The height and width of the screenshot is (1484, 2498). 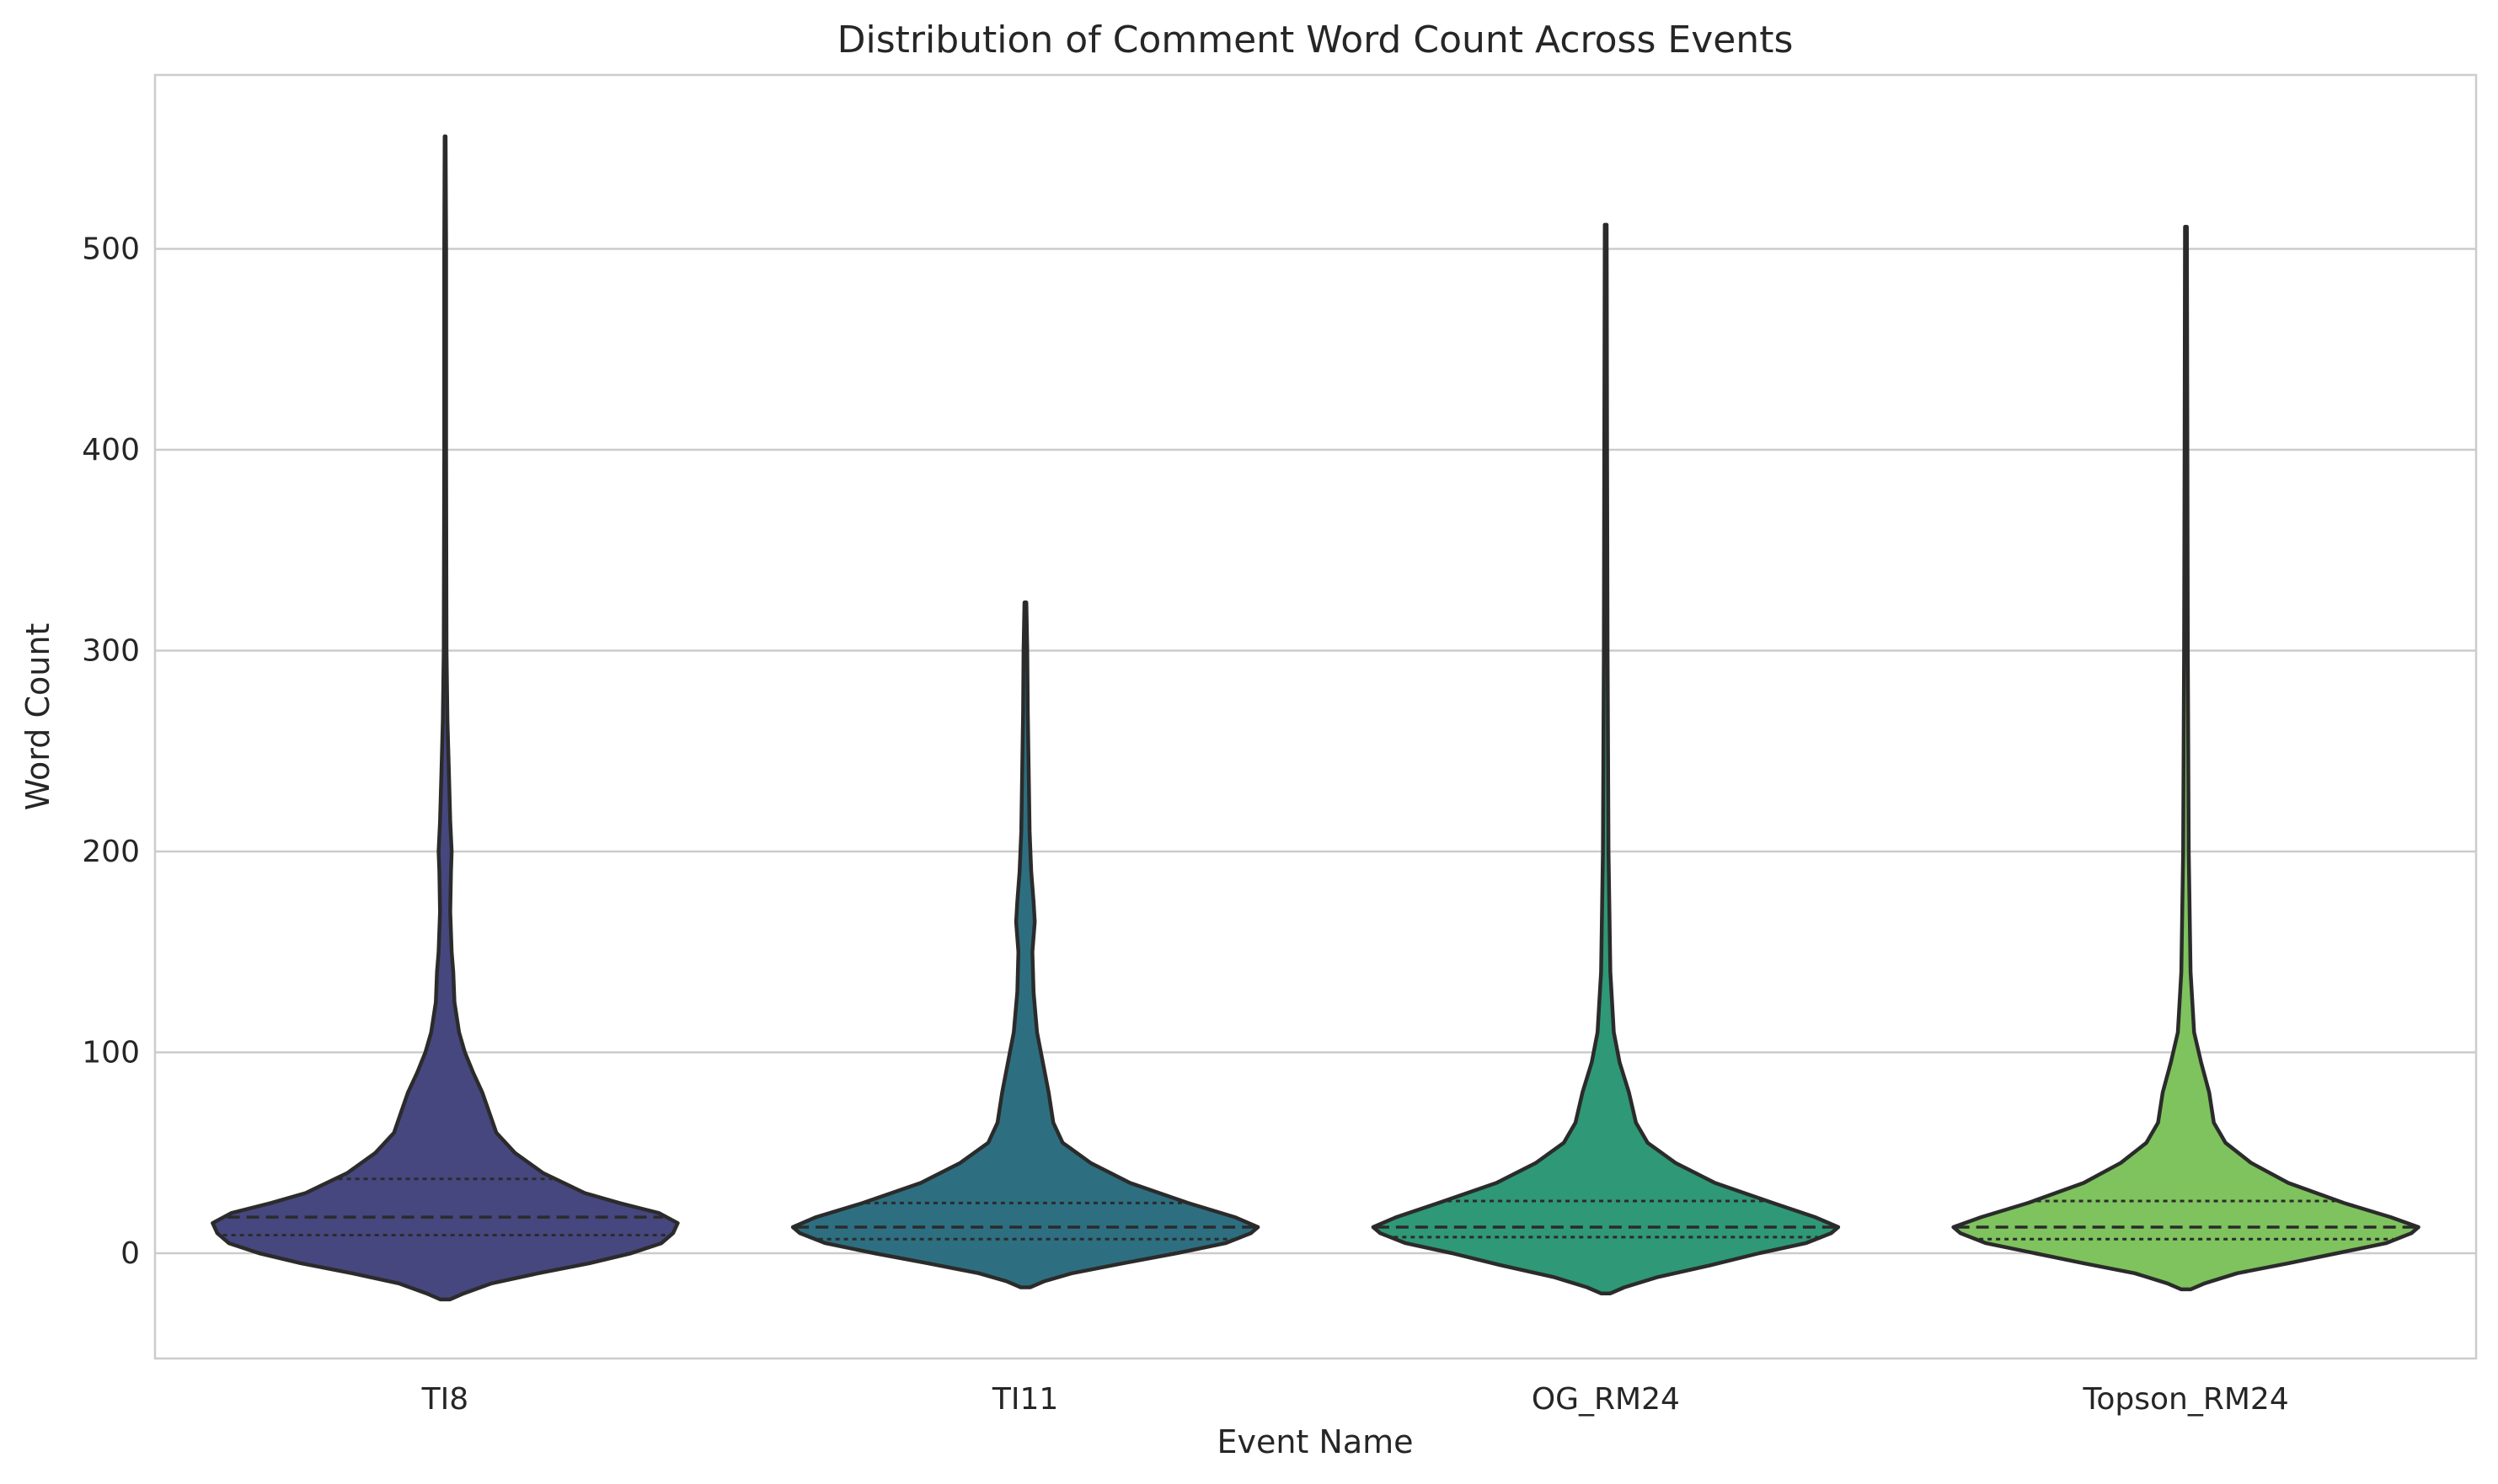 What do you see at coordinates (111, 852) in the screenshot?
I see `y-tick-label-200: 200` at bounding box center [111, 852].